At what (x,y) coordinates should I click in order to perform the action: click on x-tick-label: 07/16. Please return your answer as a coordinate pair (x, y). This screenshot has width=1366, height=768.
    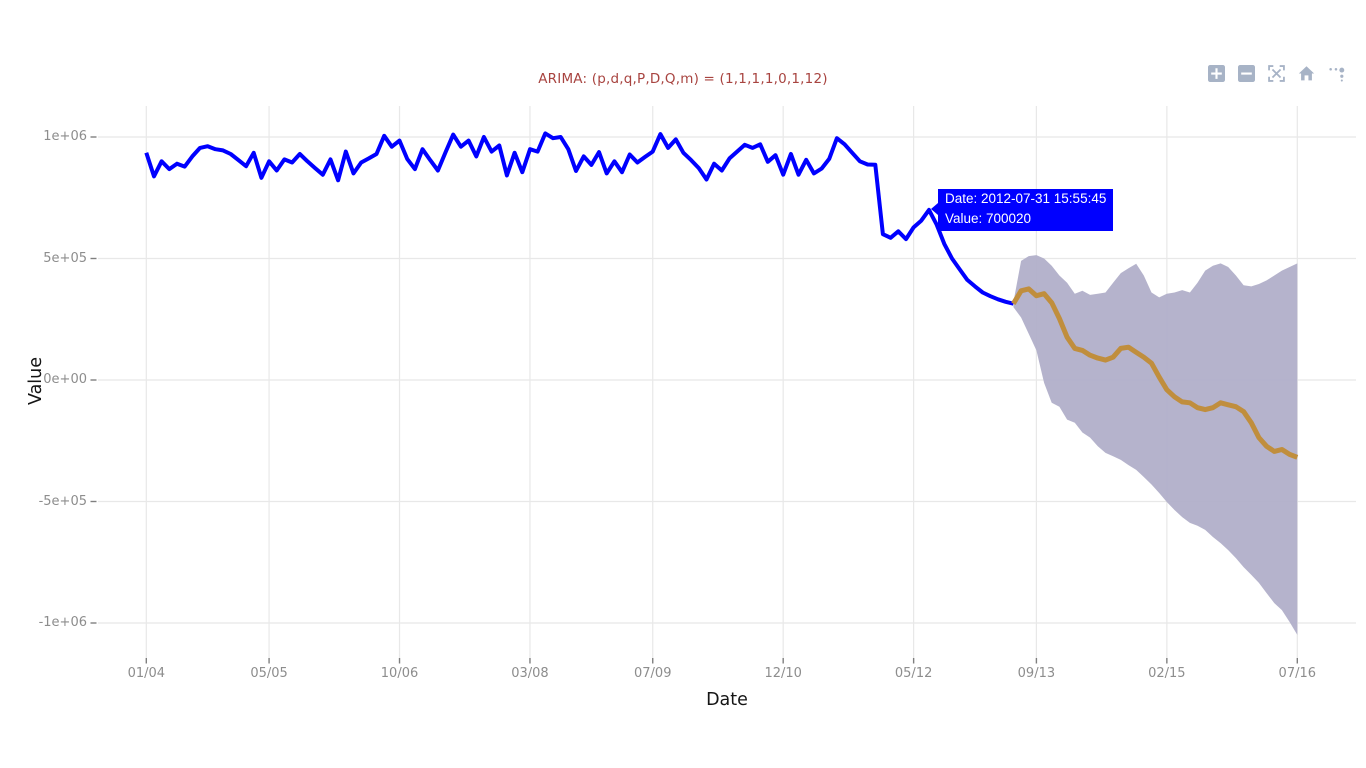
    Looking at the image, I should click on (1297, 673).